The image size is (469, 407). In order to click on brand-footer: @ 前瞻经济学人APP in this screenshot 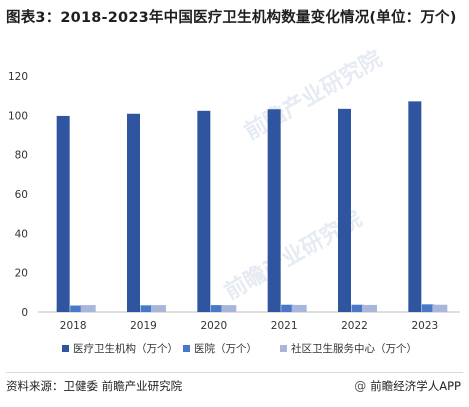, I will do `click(407, 386)`.